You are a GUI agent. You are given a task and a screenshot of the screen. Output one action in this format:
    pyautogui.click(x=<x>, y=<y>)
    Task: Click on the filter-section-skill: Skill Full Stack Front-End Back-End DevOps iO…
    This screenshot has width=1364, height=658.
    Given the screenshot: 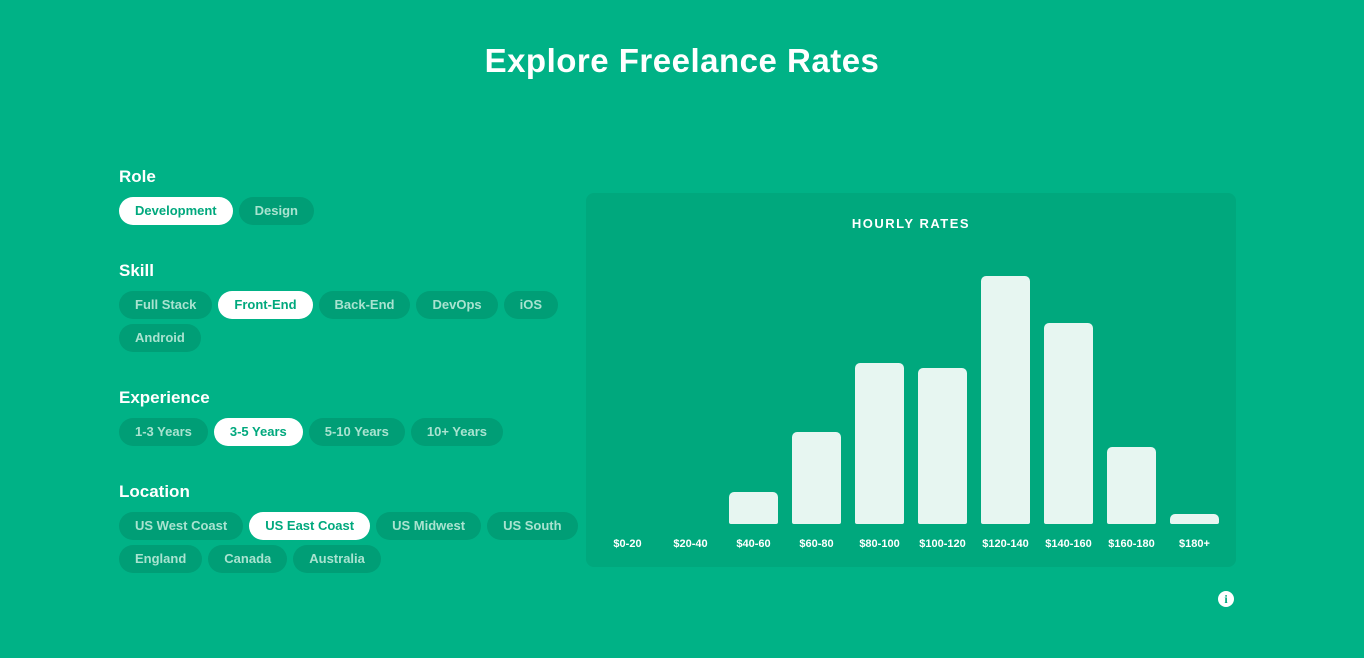 What is the action you would take?
    pyautogui.click(x=359, y=309)
    